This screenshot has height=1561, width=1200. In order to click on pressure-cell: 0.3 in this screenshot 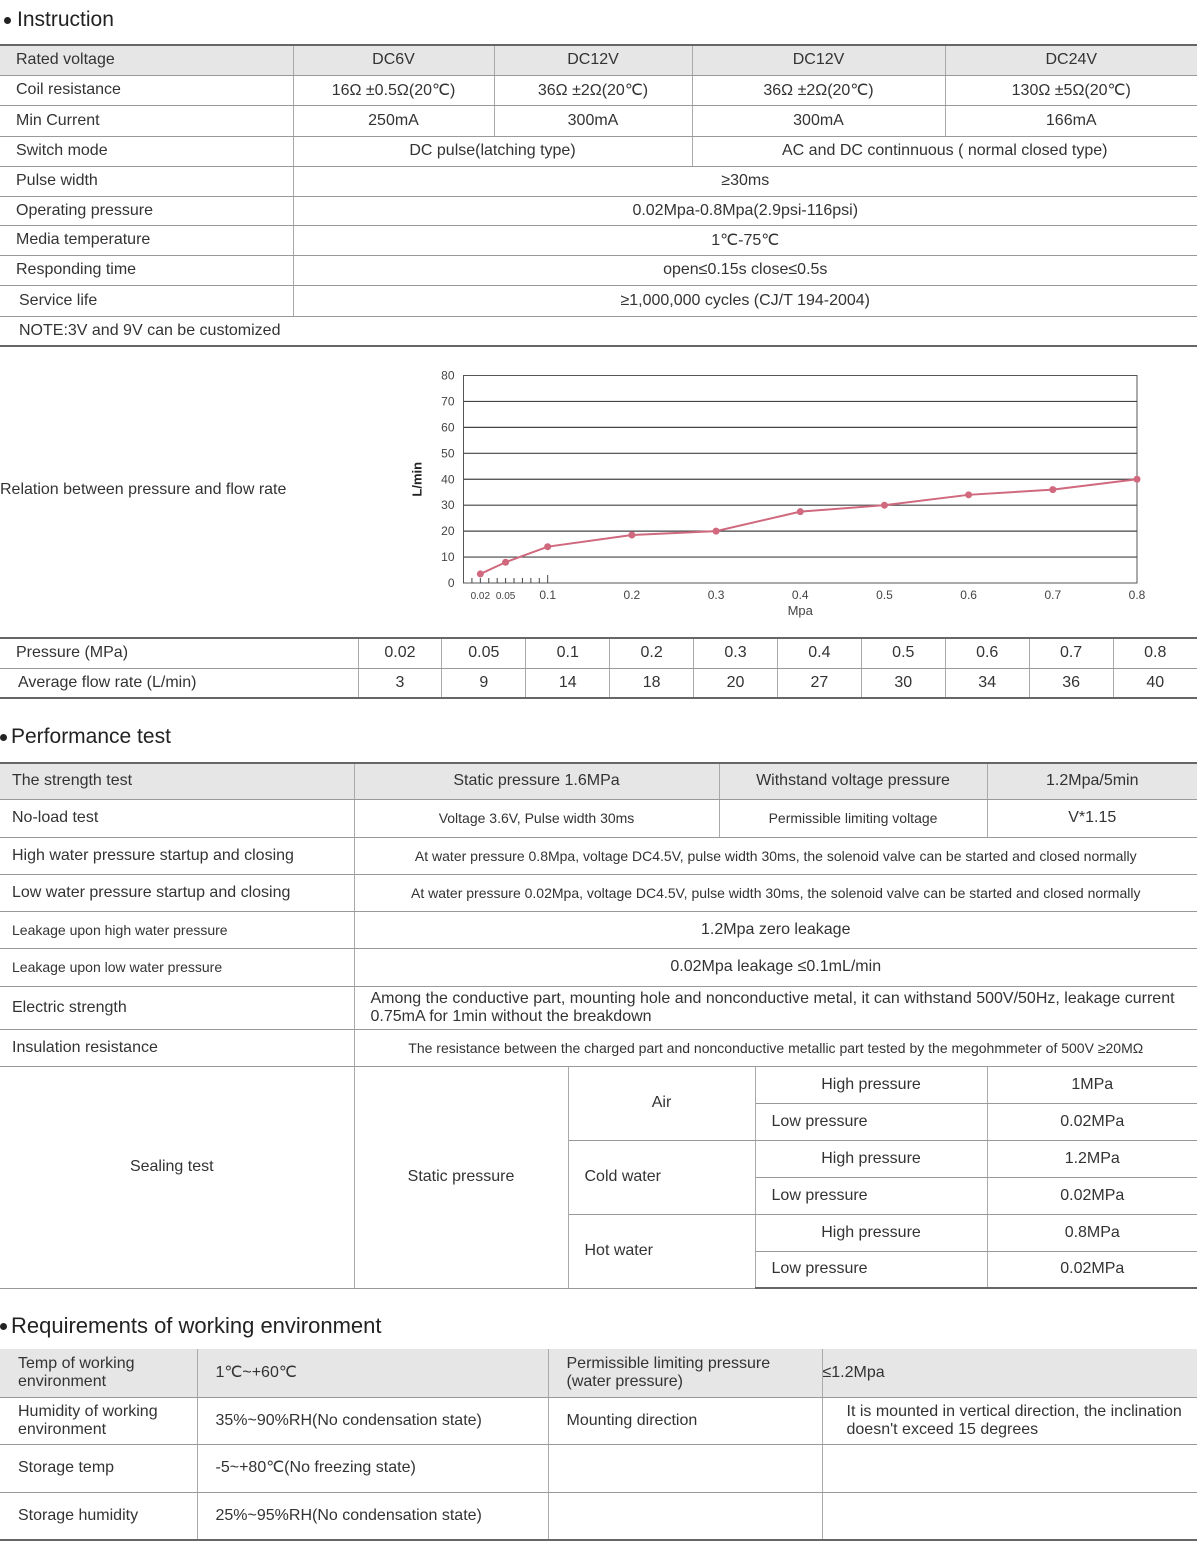, I will do `click(735, 653)`.